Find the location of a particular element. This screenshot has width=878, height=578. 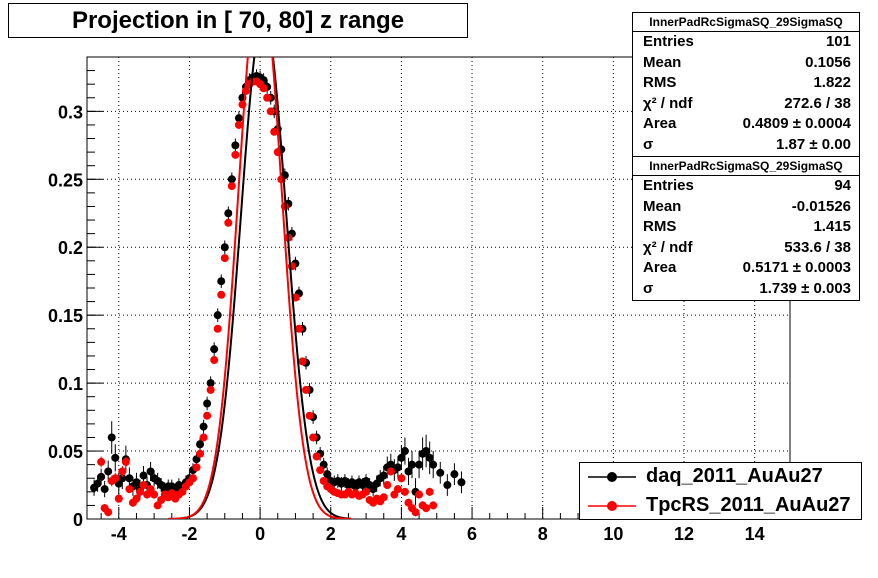

stats-row-area: Area 0.4809 ± 0.0004 is located at coordinates (746, 124).